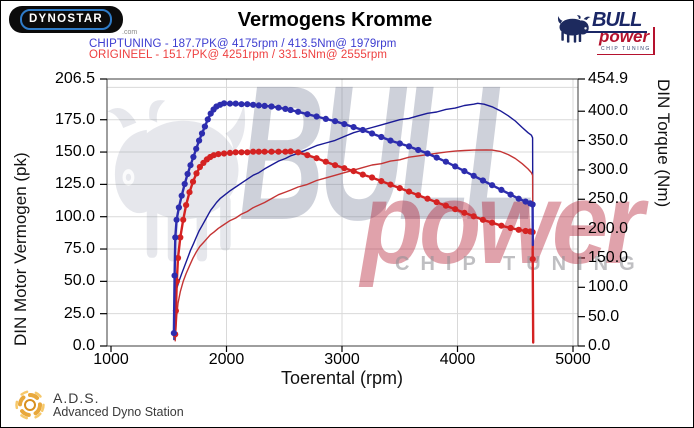 The width and height of the screenshot is (694, 428). I want to click on bull-logo-power-box: power CHIP TUNING, so click(626, 41).